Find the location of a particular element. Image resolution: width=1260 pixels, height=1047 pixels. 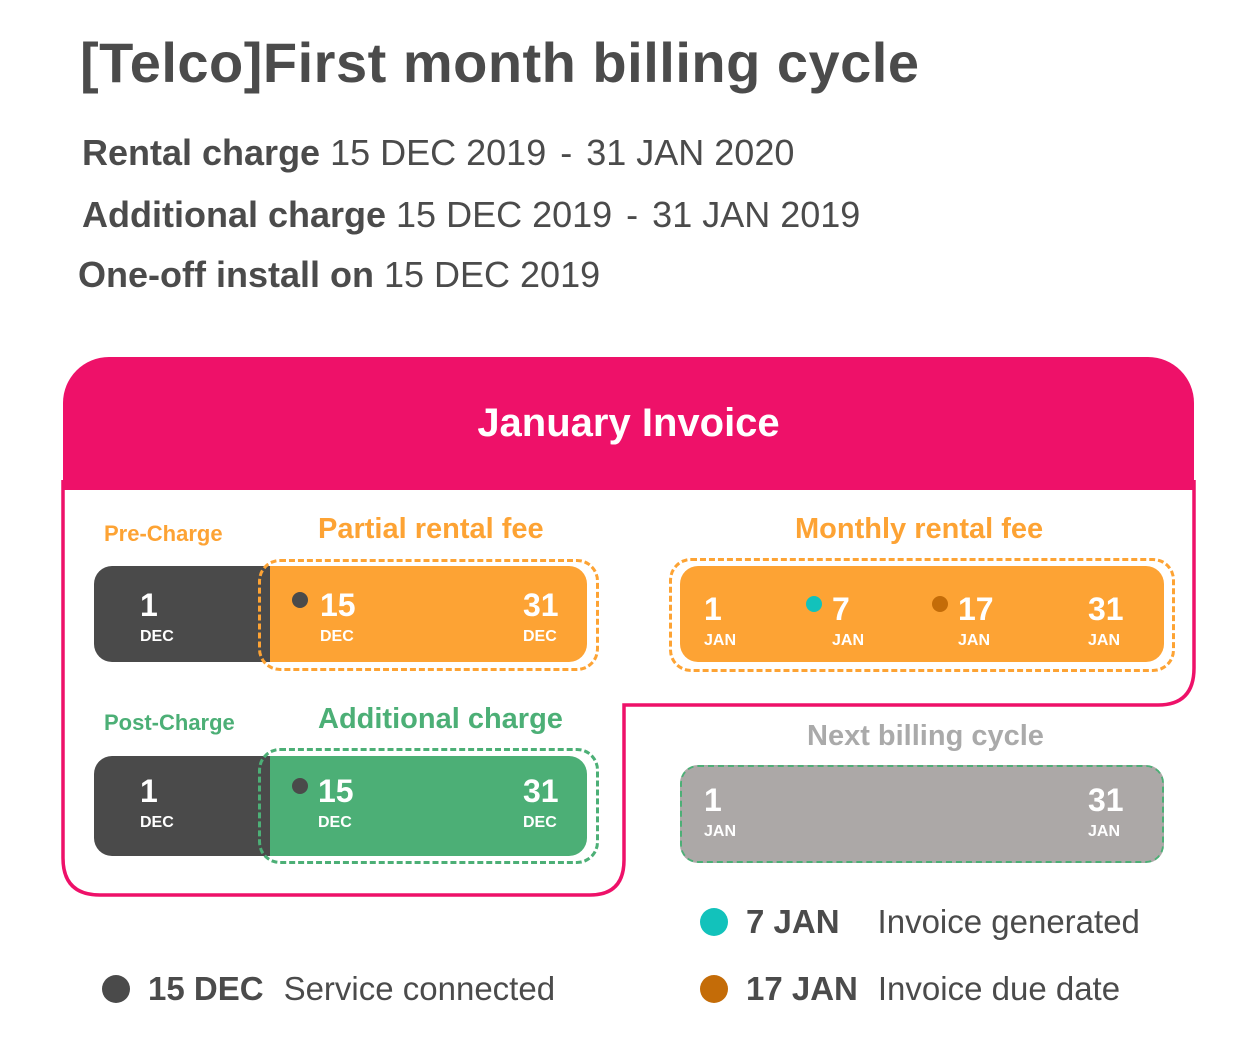

legend-text: Invoice generated is located at coordinates (1008, 921).